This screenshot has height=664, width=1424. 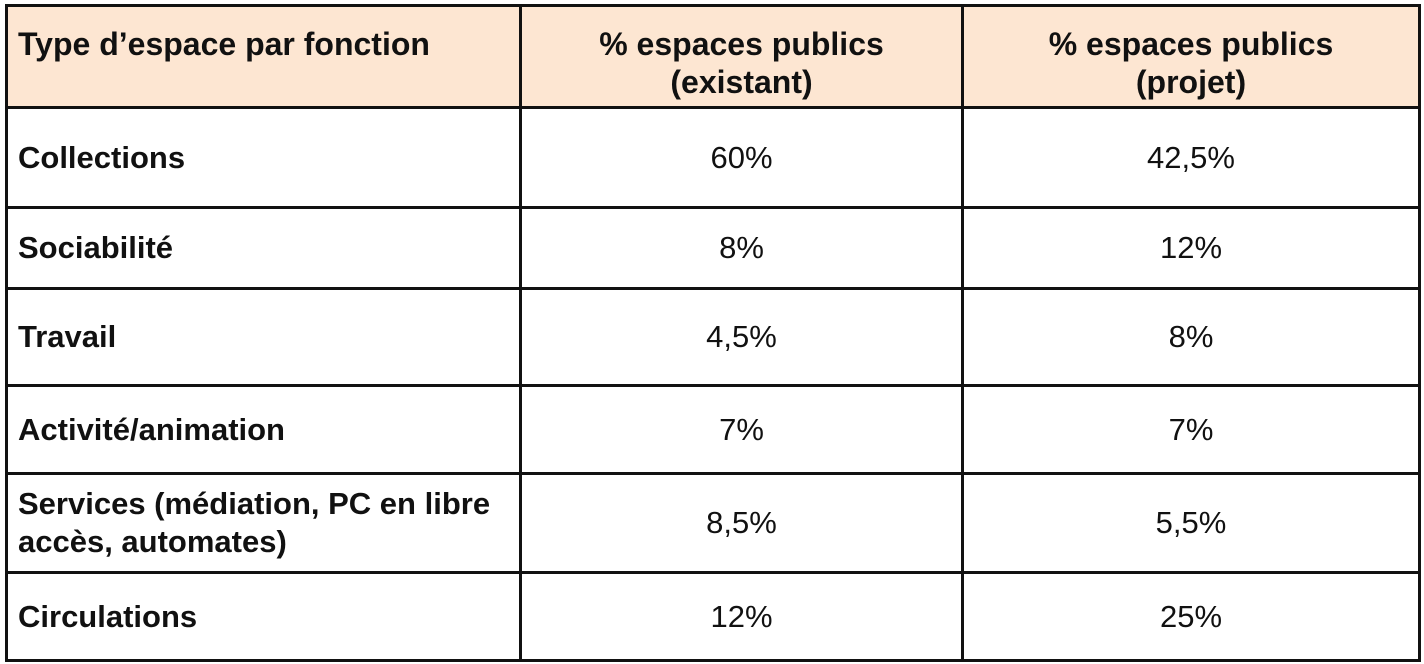 What do you see at coordinates (741, 523) in the screenshot?
I see `row-existing-cell: 8,5%` at bounding box center [741, 523].